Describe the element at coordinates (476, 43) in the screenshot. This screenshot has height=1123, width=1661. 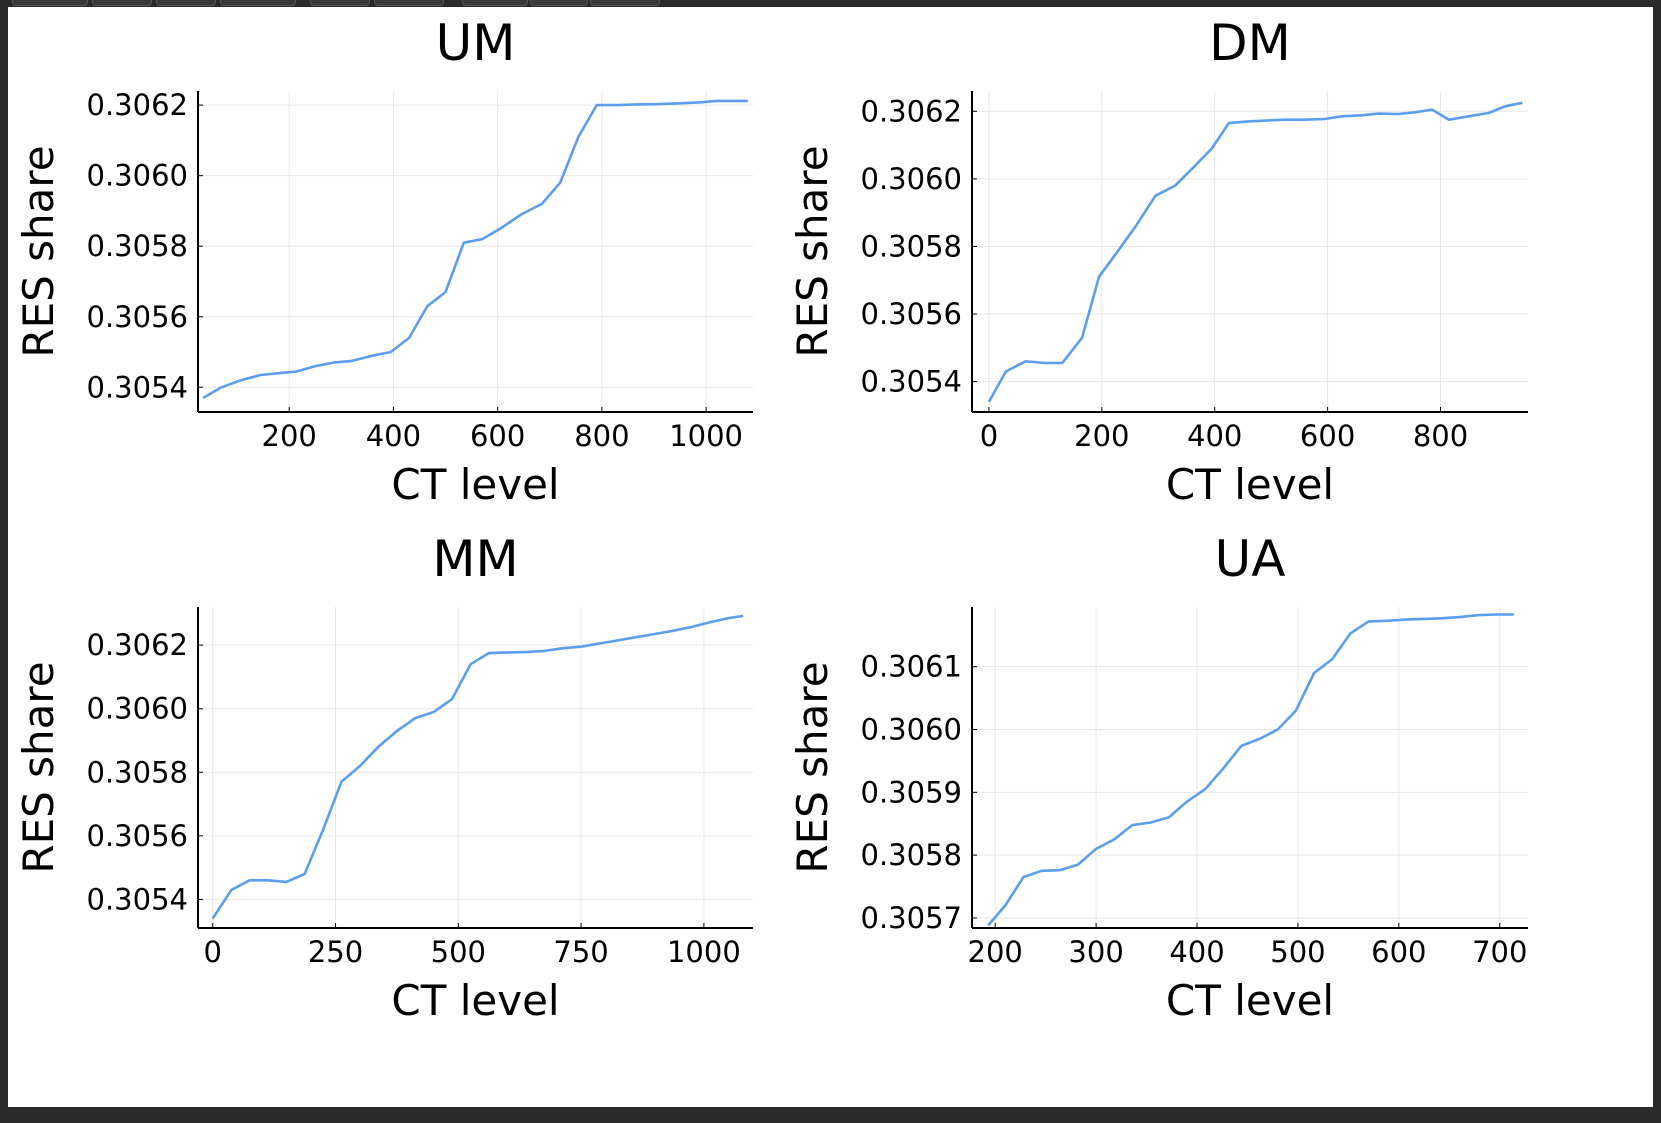
I see `chart-title: UM` at that location.